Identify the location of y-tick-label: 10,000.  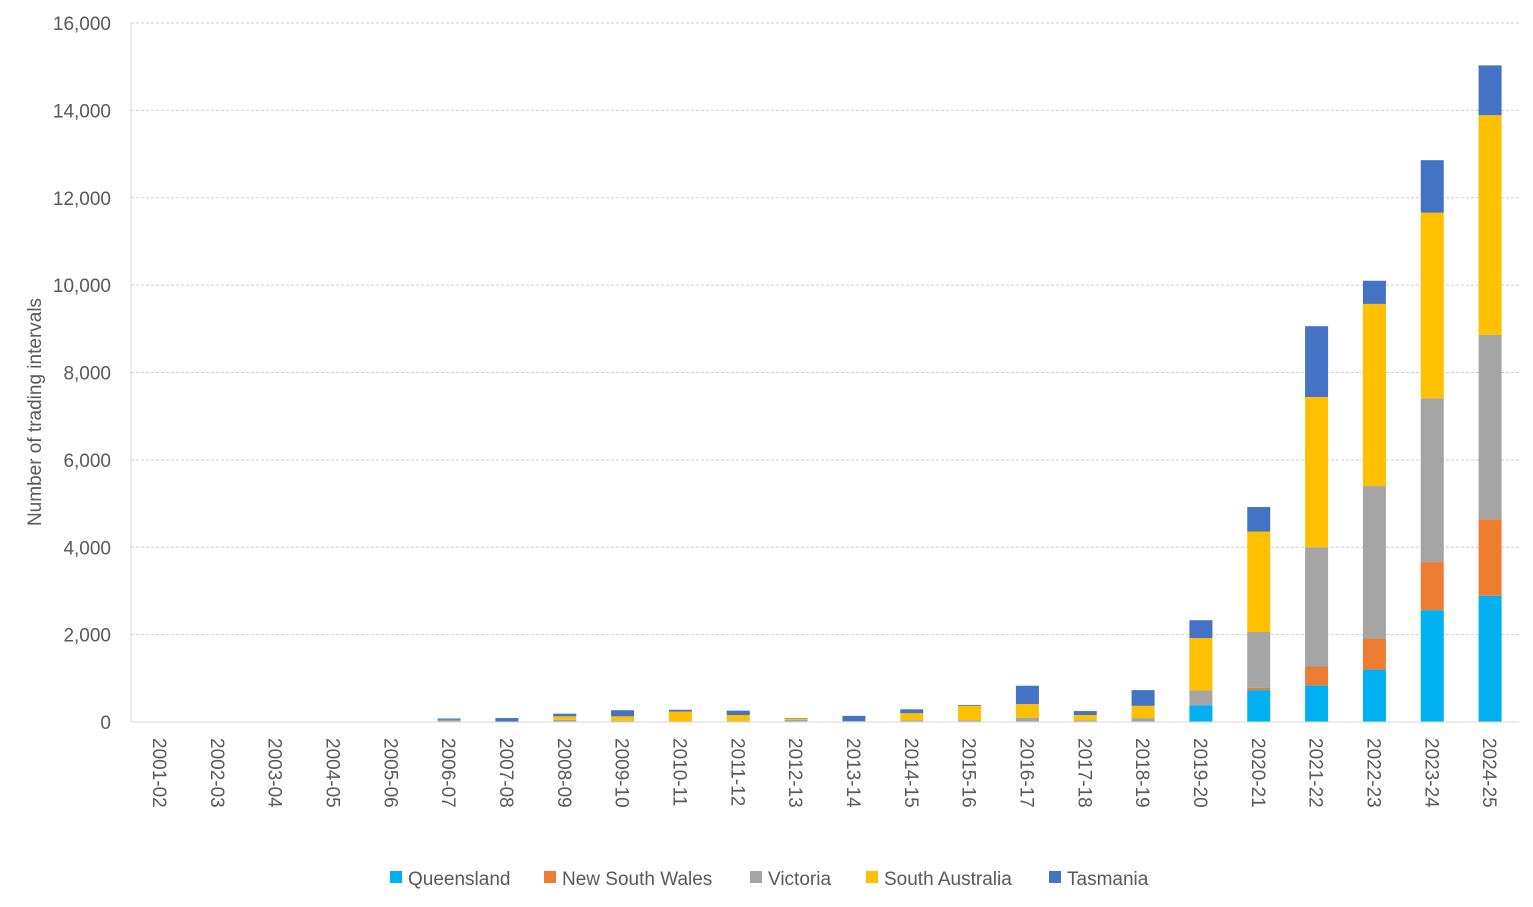
(82, 286).